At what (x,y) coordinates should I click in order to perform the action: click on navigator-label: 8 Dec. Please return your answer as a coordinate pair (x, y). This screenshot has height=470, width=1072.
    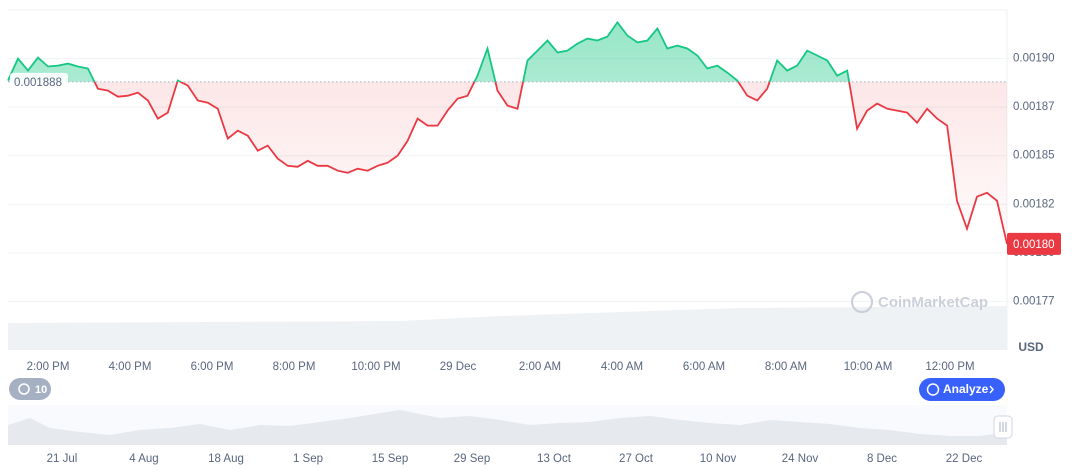
    Looking at the image, I should click on (882, 459).